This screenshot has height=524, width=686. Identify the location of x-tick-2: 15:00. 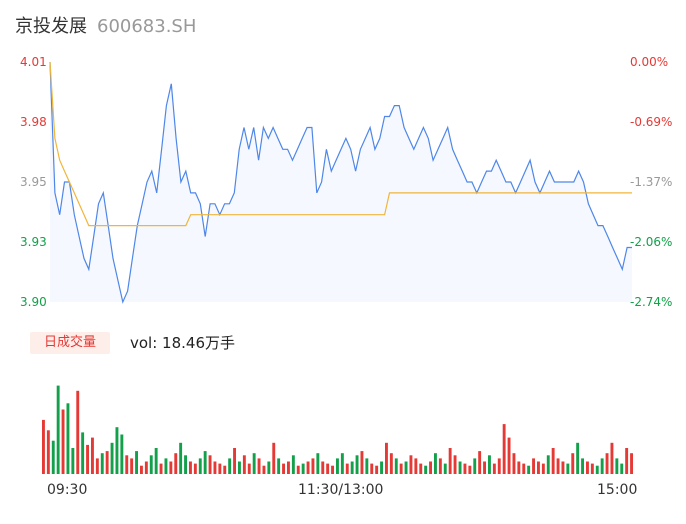
(617, 490).